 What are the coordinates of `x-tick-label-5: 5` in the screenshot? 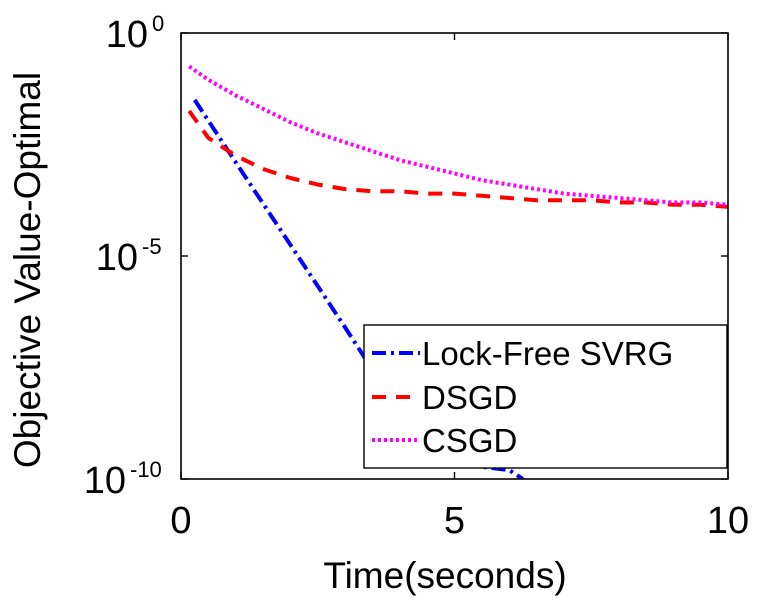 It's located at (454, 521).